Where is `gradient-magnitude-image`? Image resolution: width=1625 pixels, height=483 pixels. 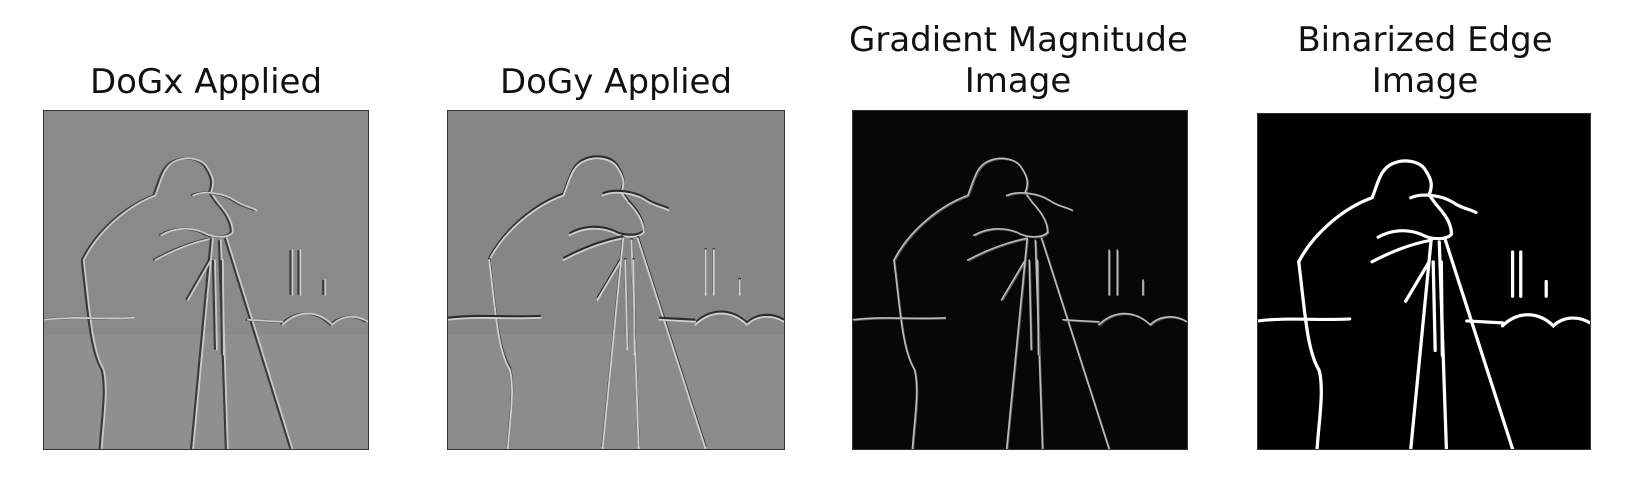
gradient-magnitude-image is located at coordinates (1020, 280).